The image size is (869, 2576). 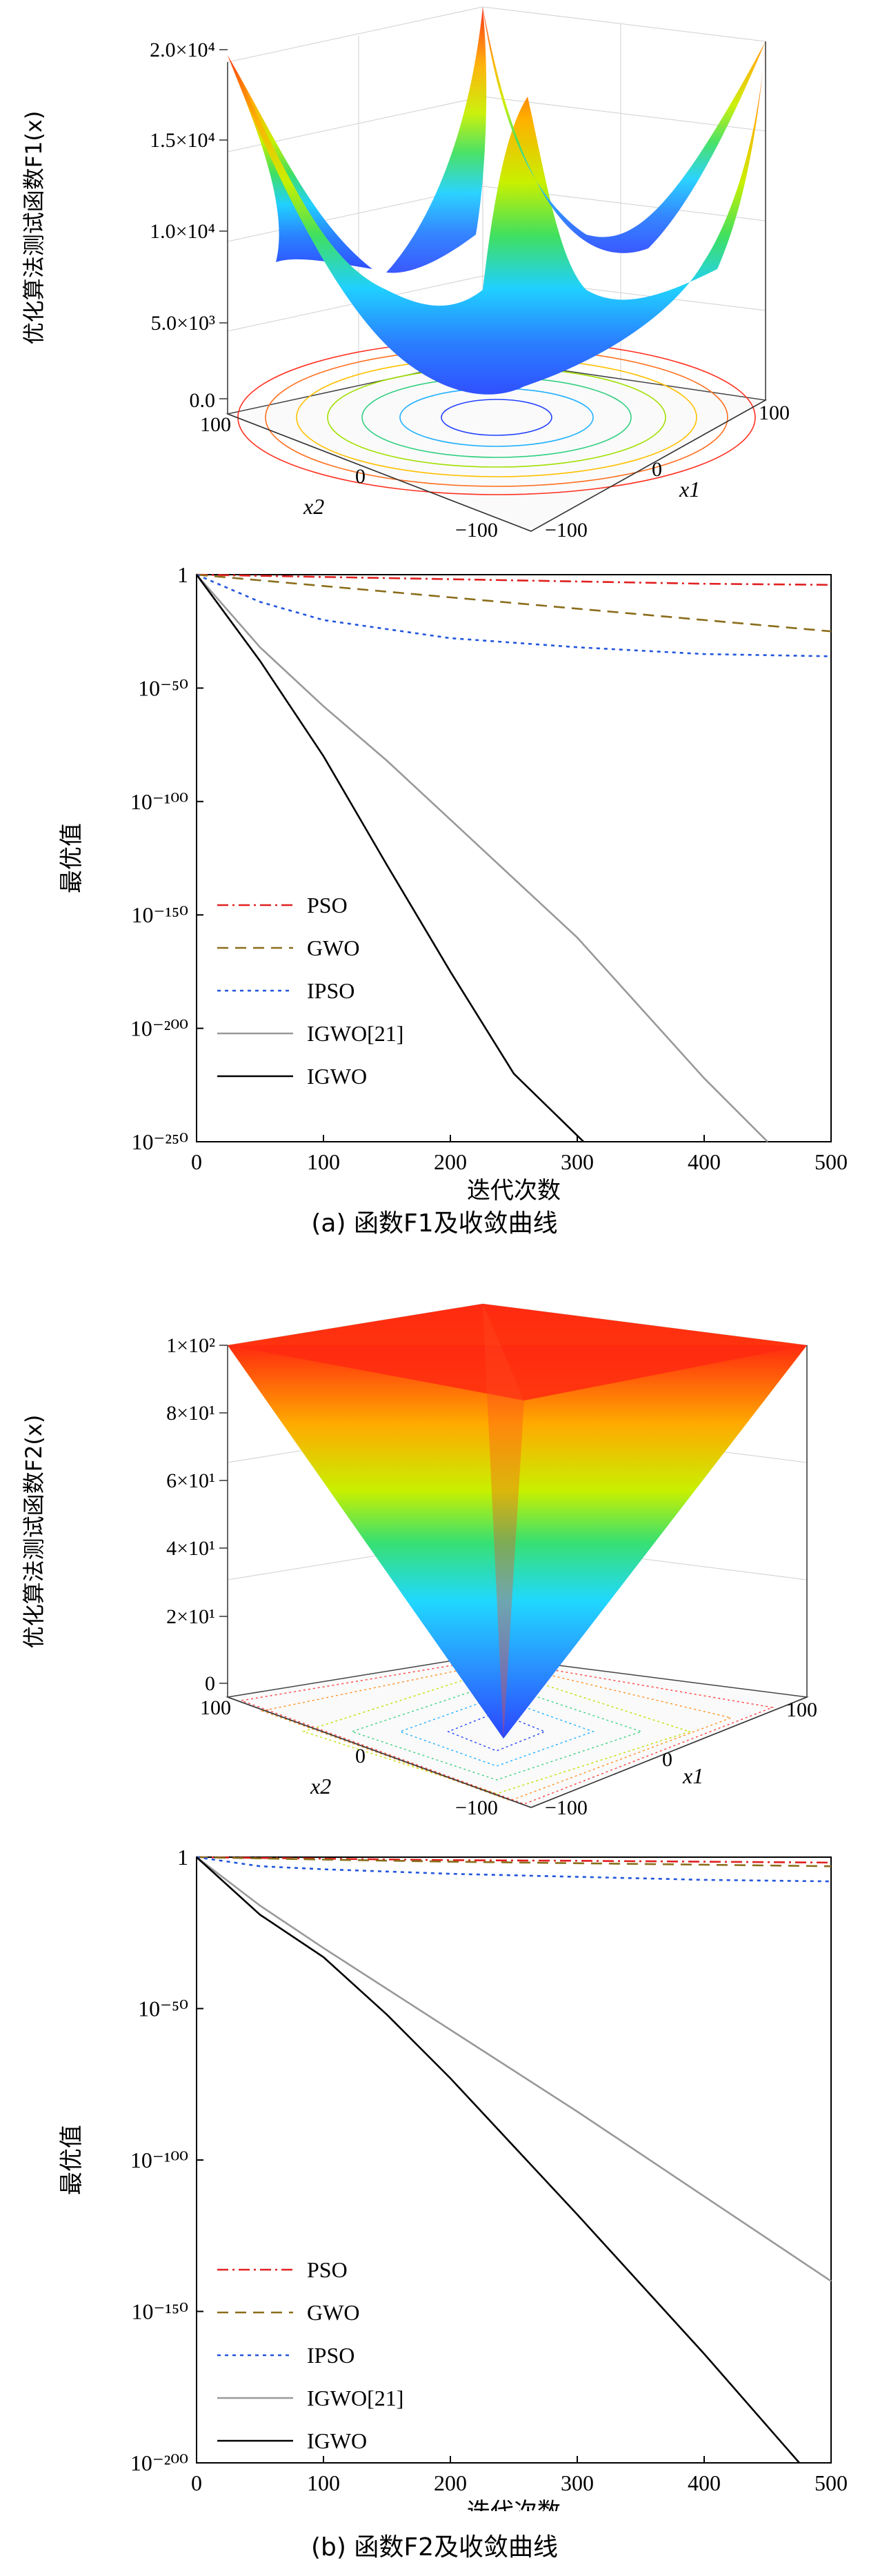 What do you see at coordinates (203, 400) in the screenshot?
I see `z-tick-label: 0.0` at bounding box center [203, 400].